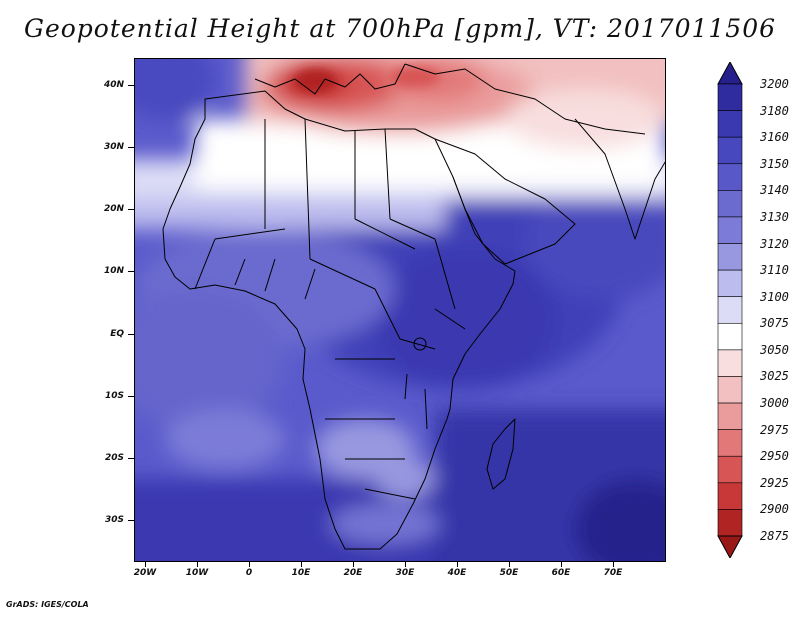 The image size is (800, 618). I want to click on lat-label-20s: 20S, so click(114, 458).